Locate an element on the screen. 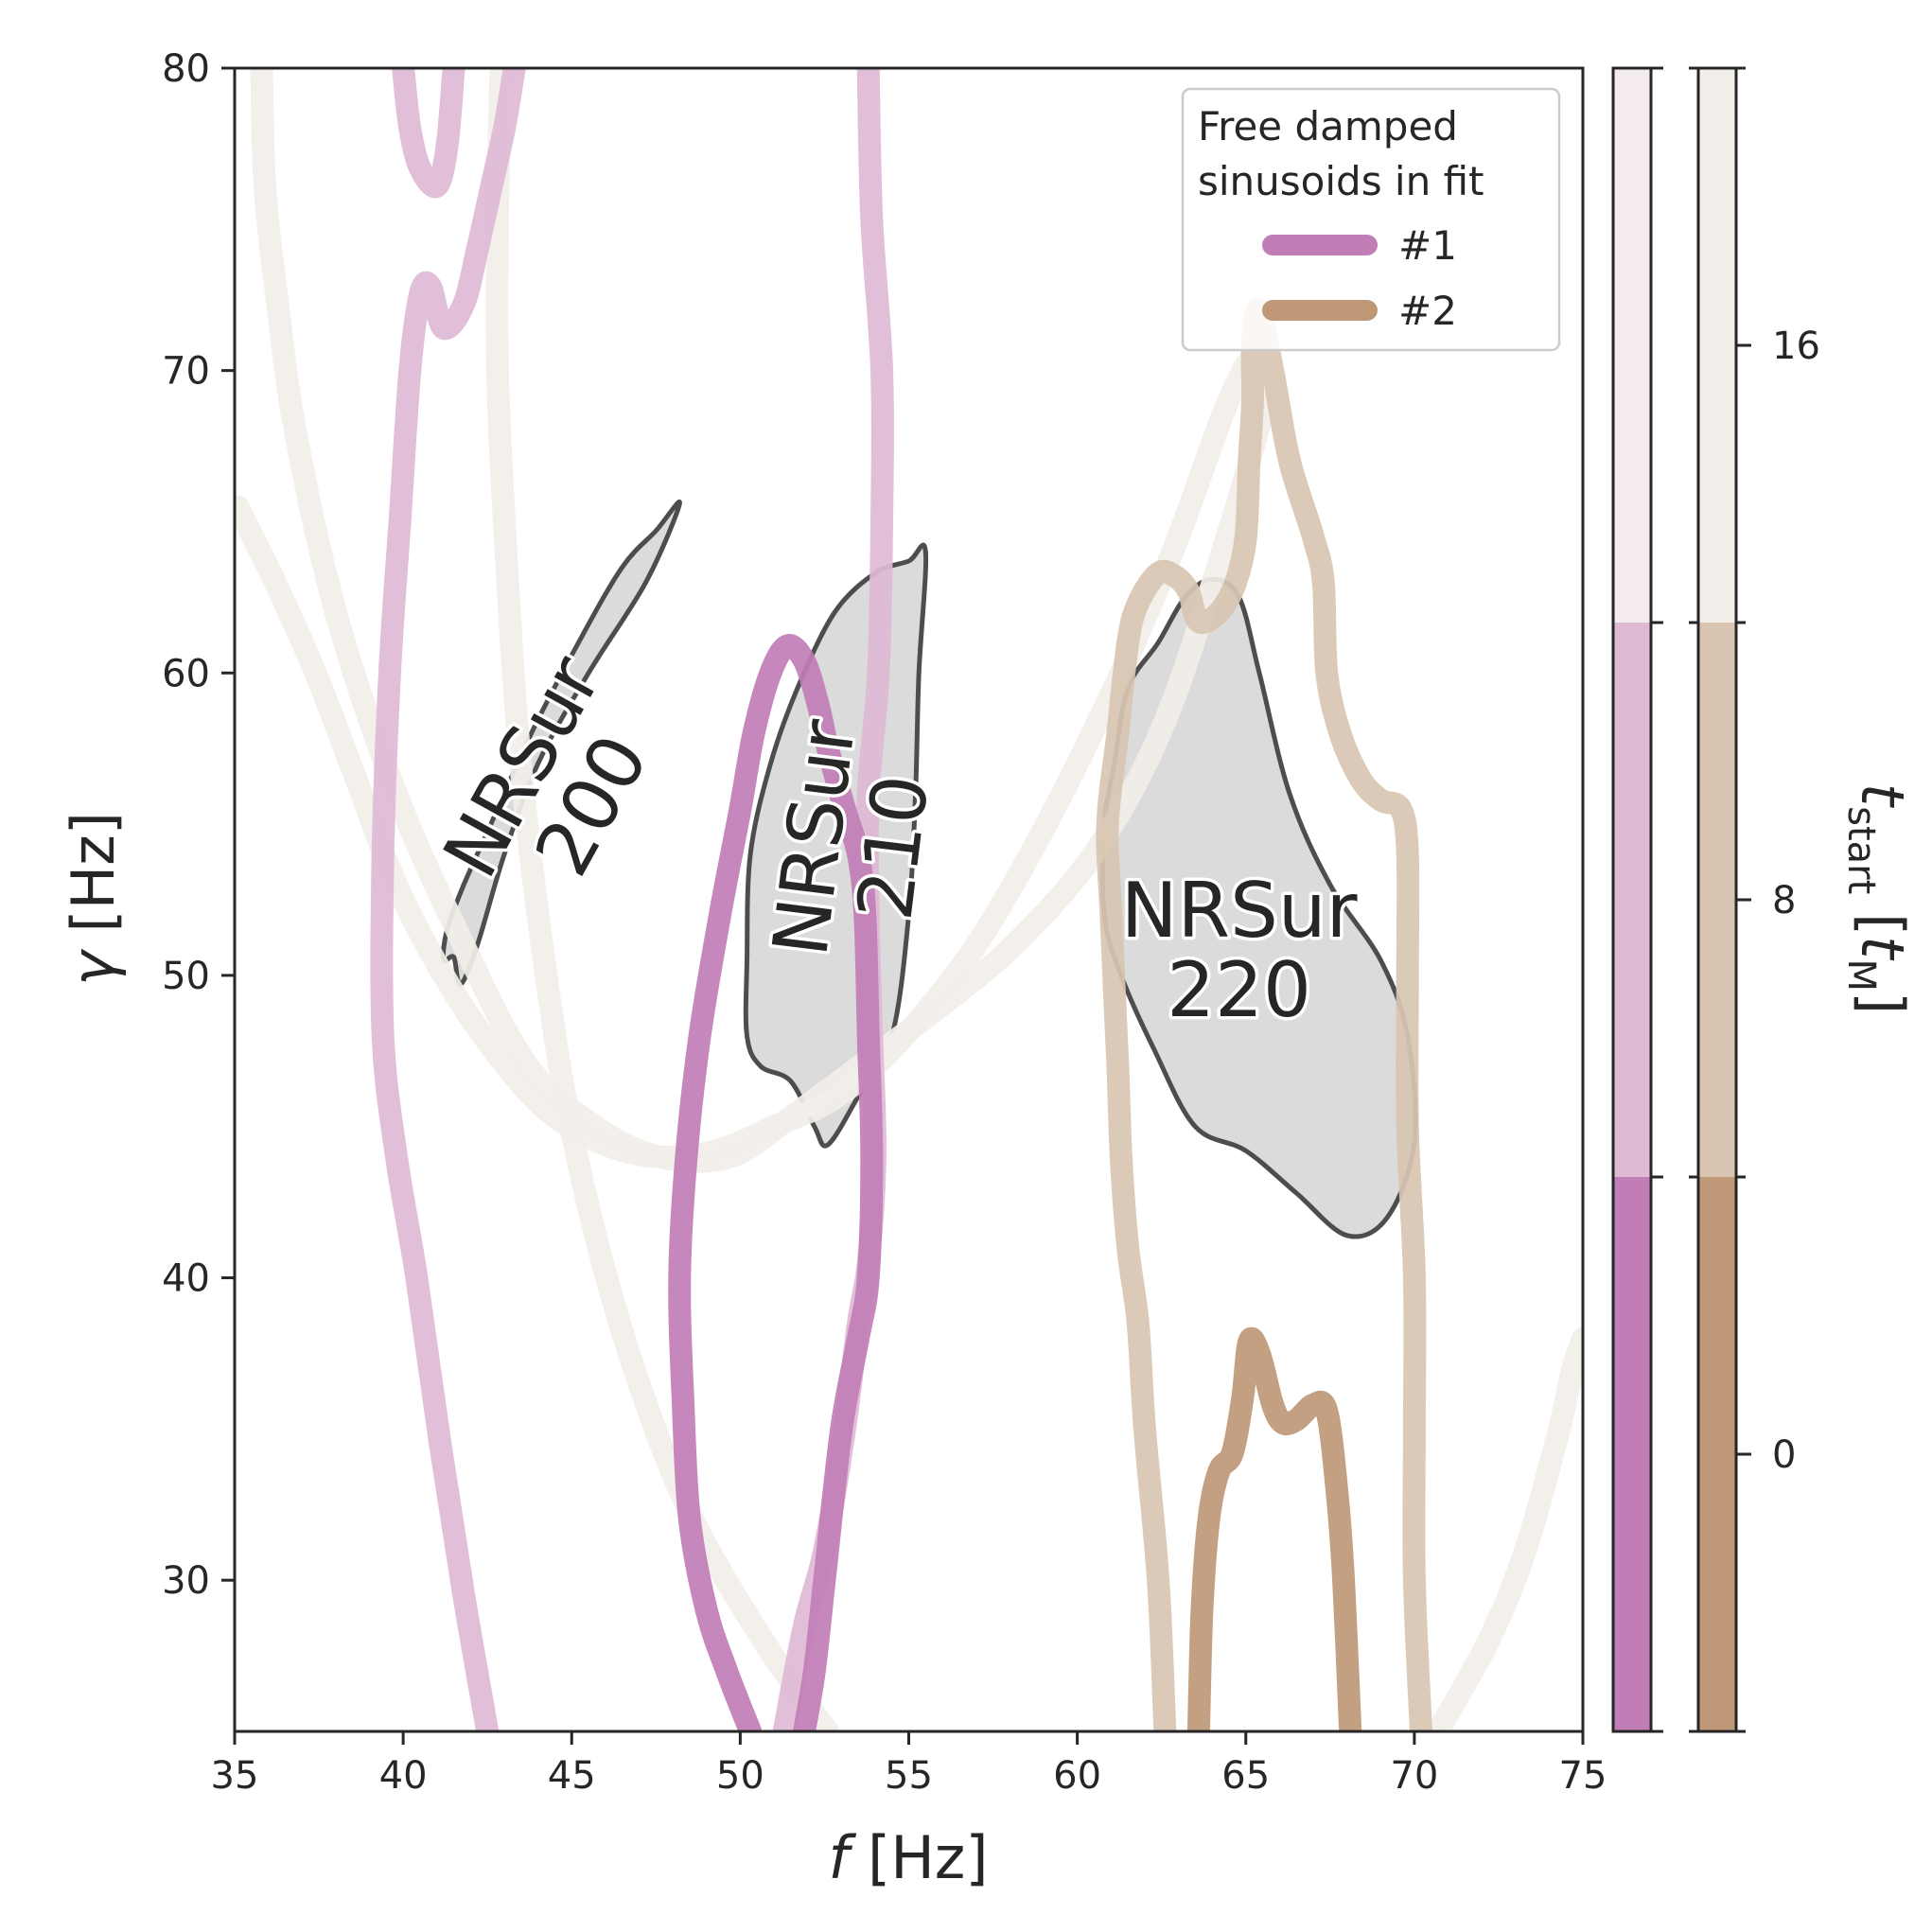 Image resolution: width=1932 pixels, height=1932 pixels. colorbar-free-frame is located at coordinates (1632, 899).